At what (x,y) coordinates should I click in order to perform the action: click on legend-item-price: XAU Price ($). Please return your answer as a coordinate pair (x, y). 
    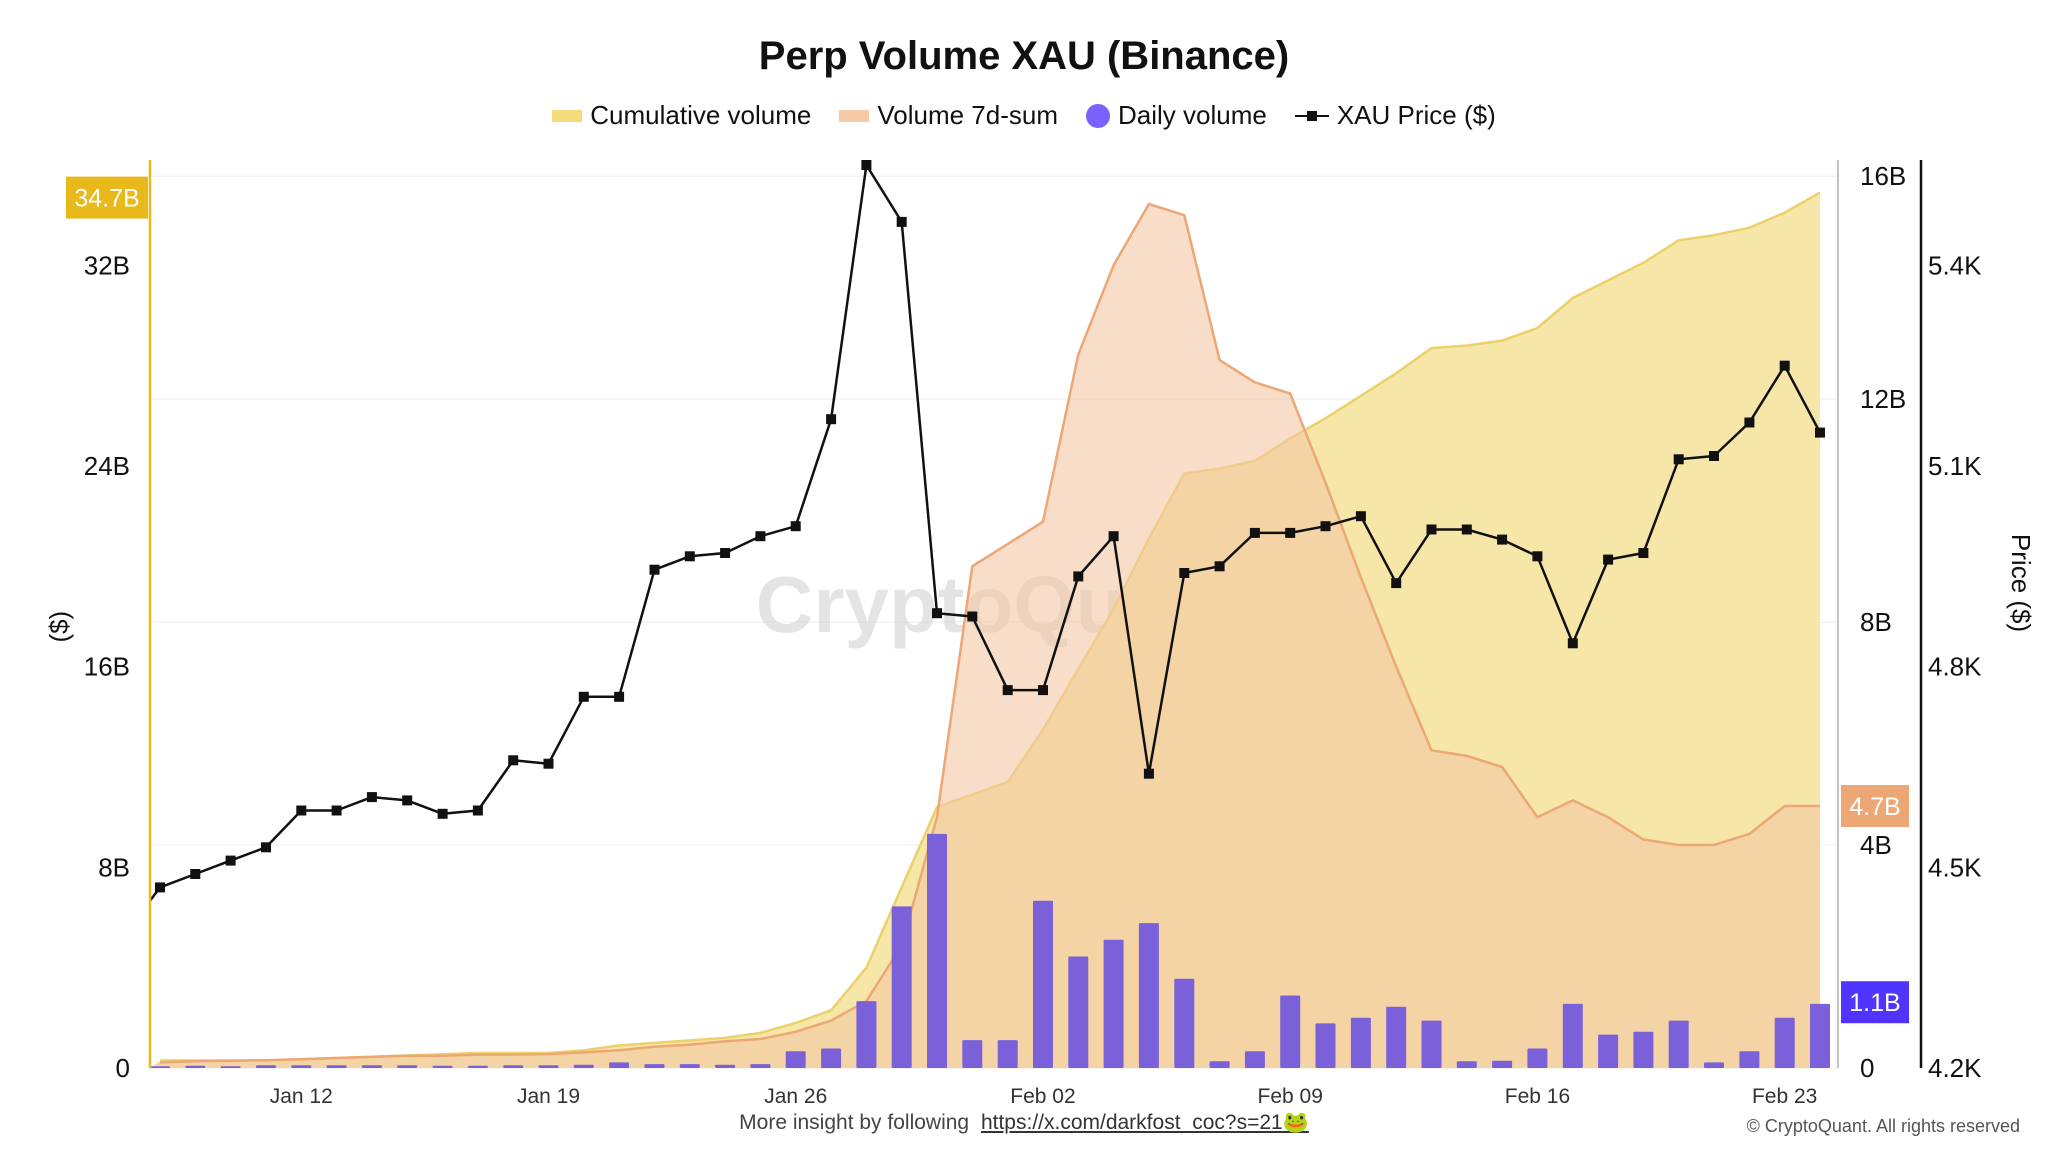
    Looking at the image, I should click on (1395, 115).